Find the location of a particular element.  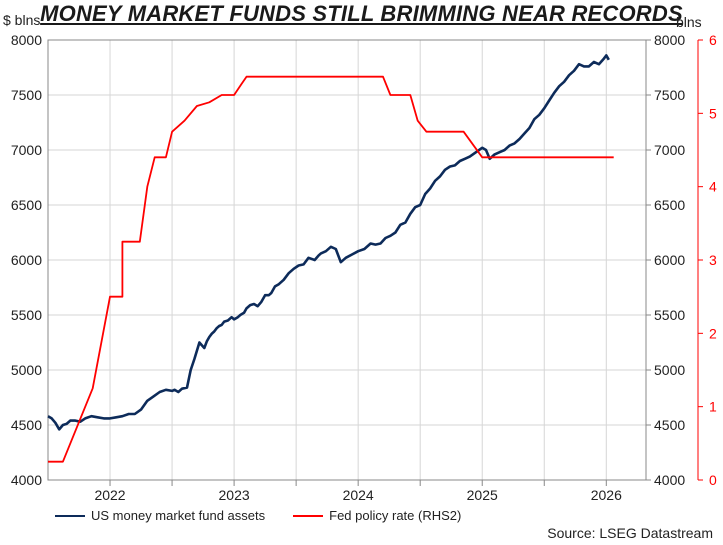

left-tick-label: 5000 is located at coordinates (26, 370).